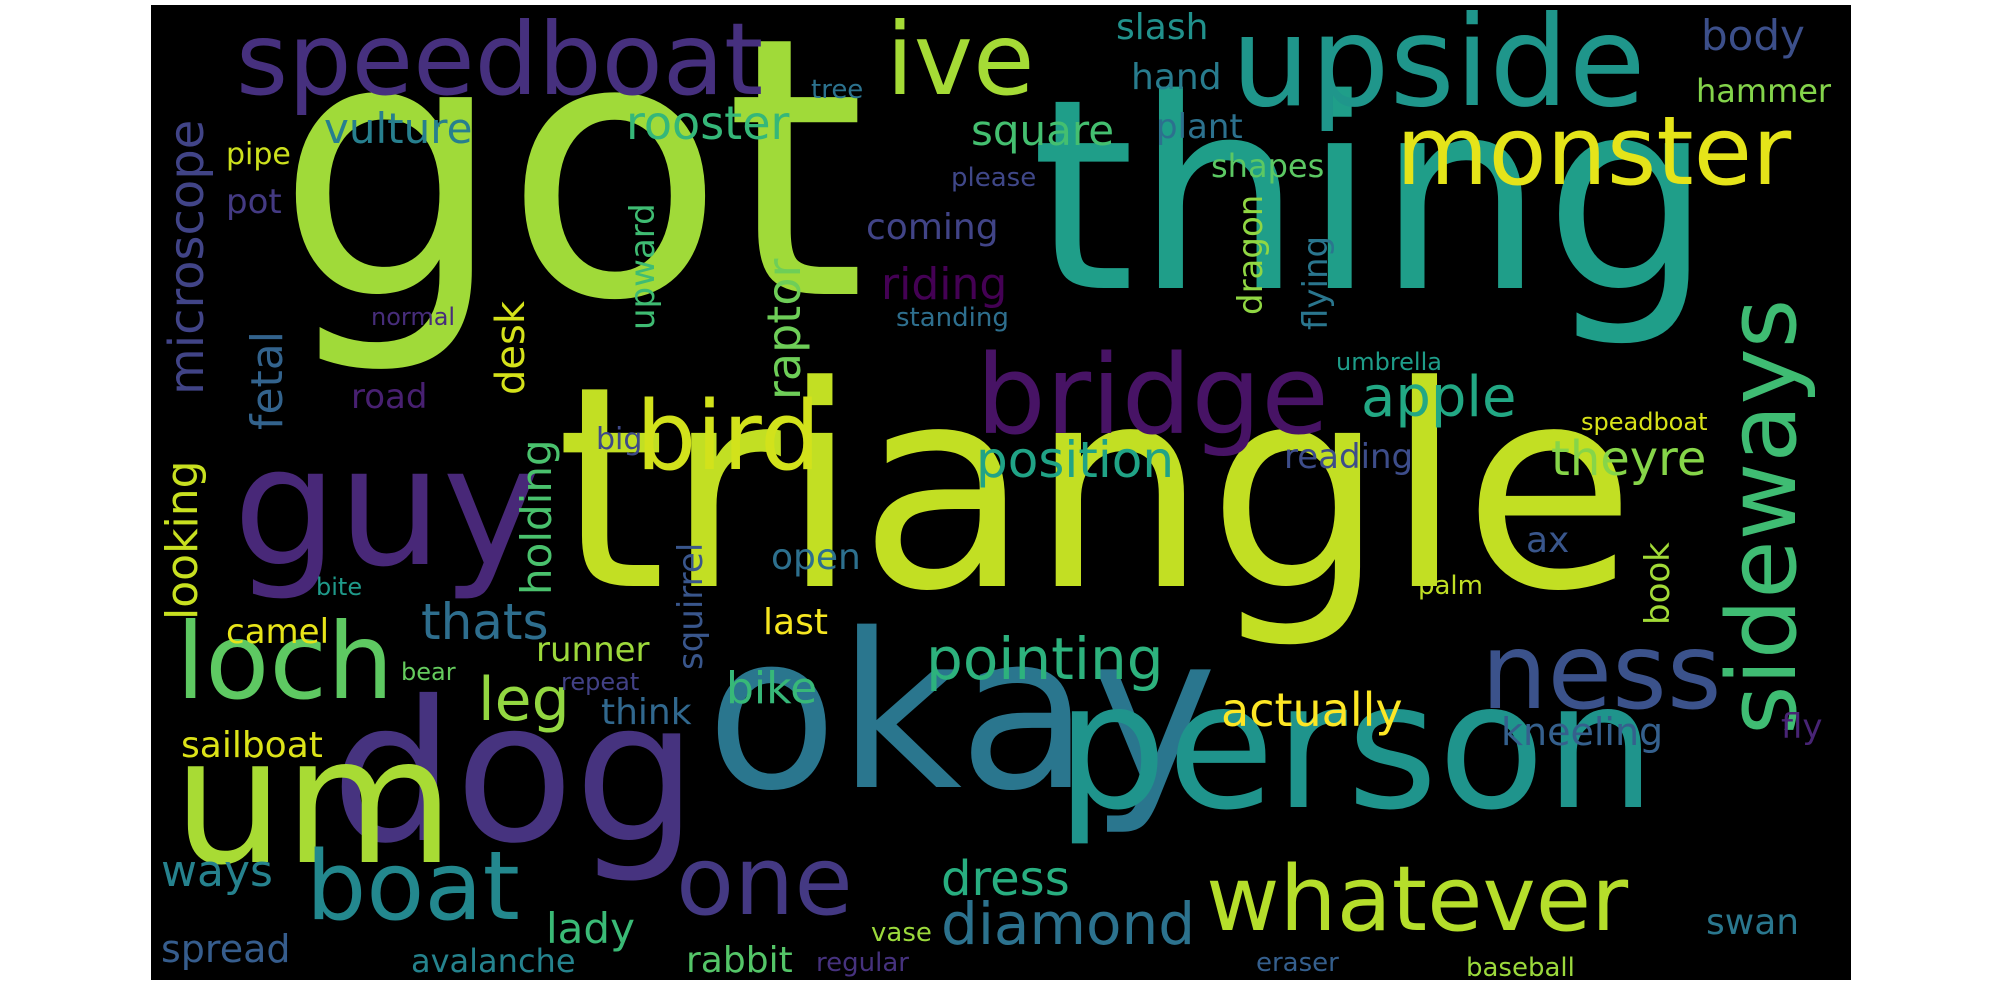 This screenshot has height=1000, width=2000. Describe the element at coordinates (187, 257) in the screenshot. I see `word-microscope: microscope` at that location.